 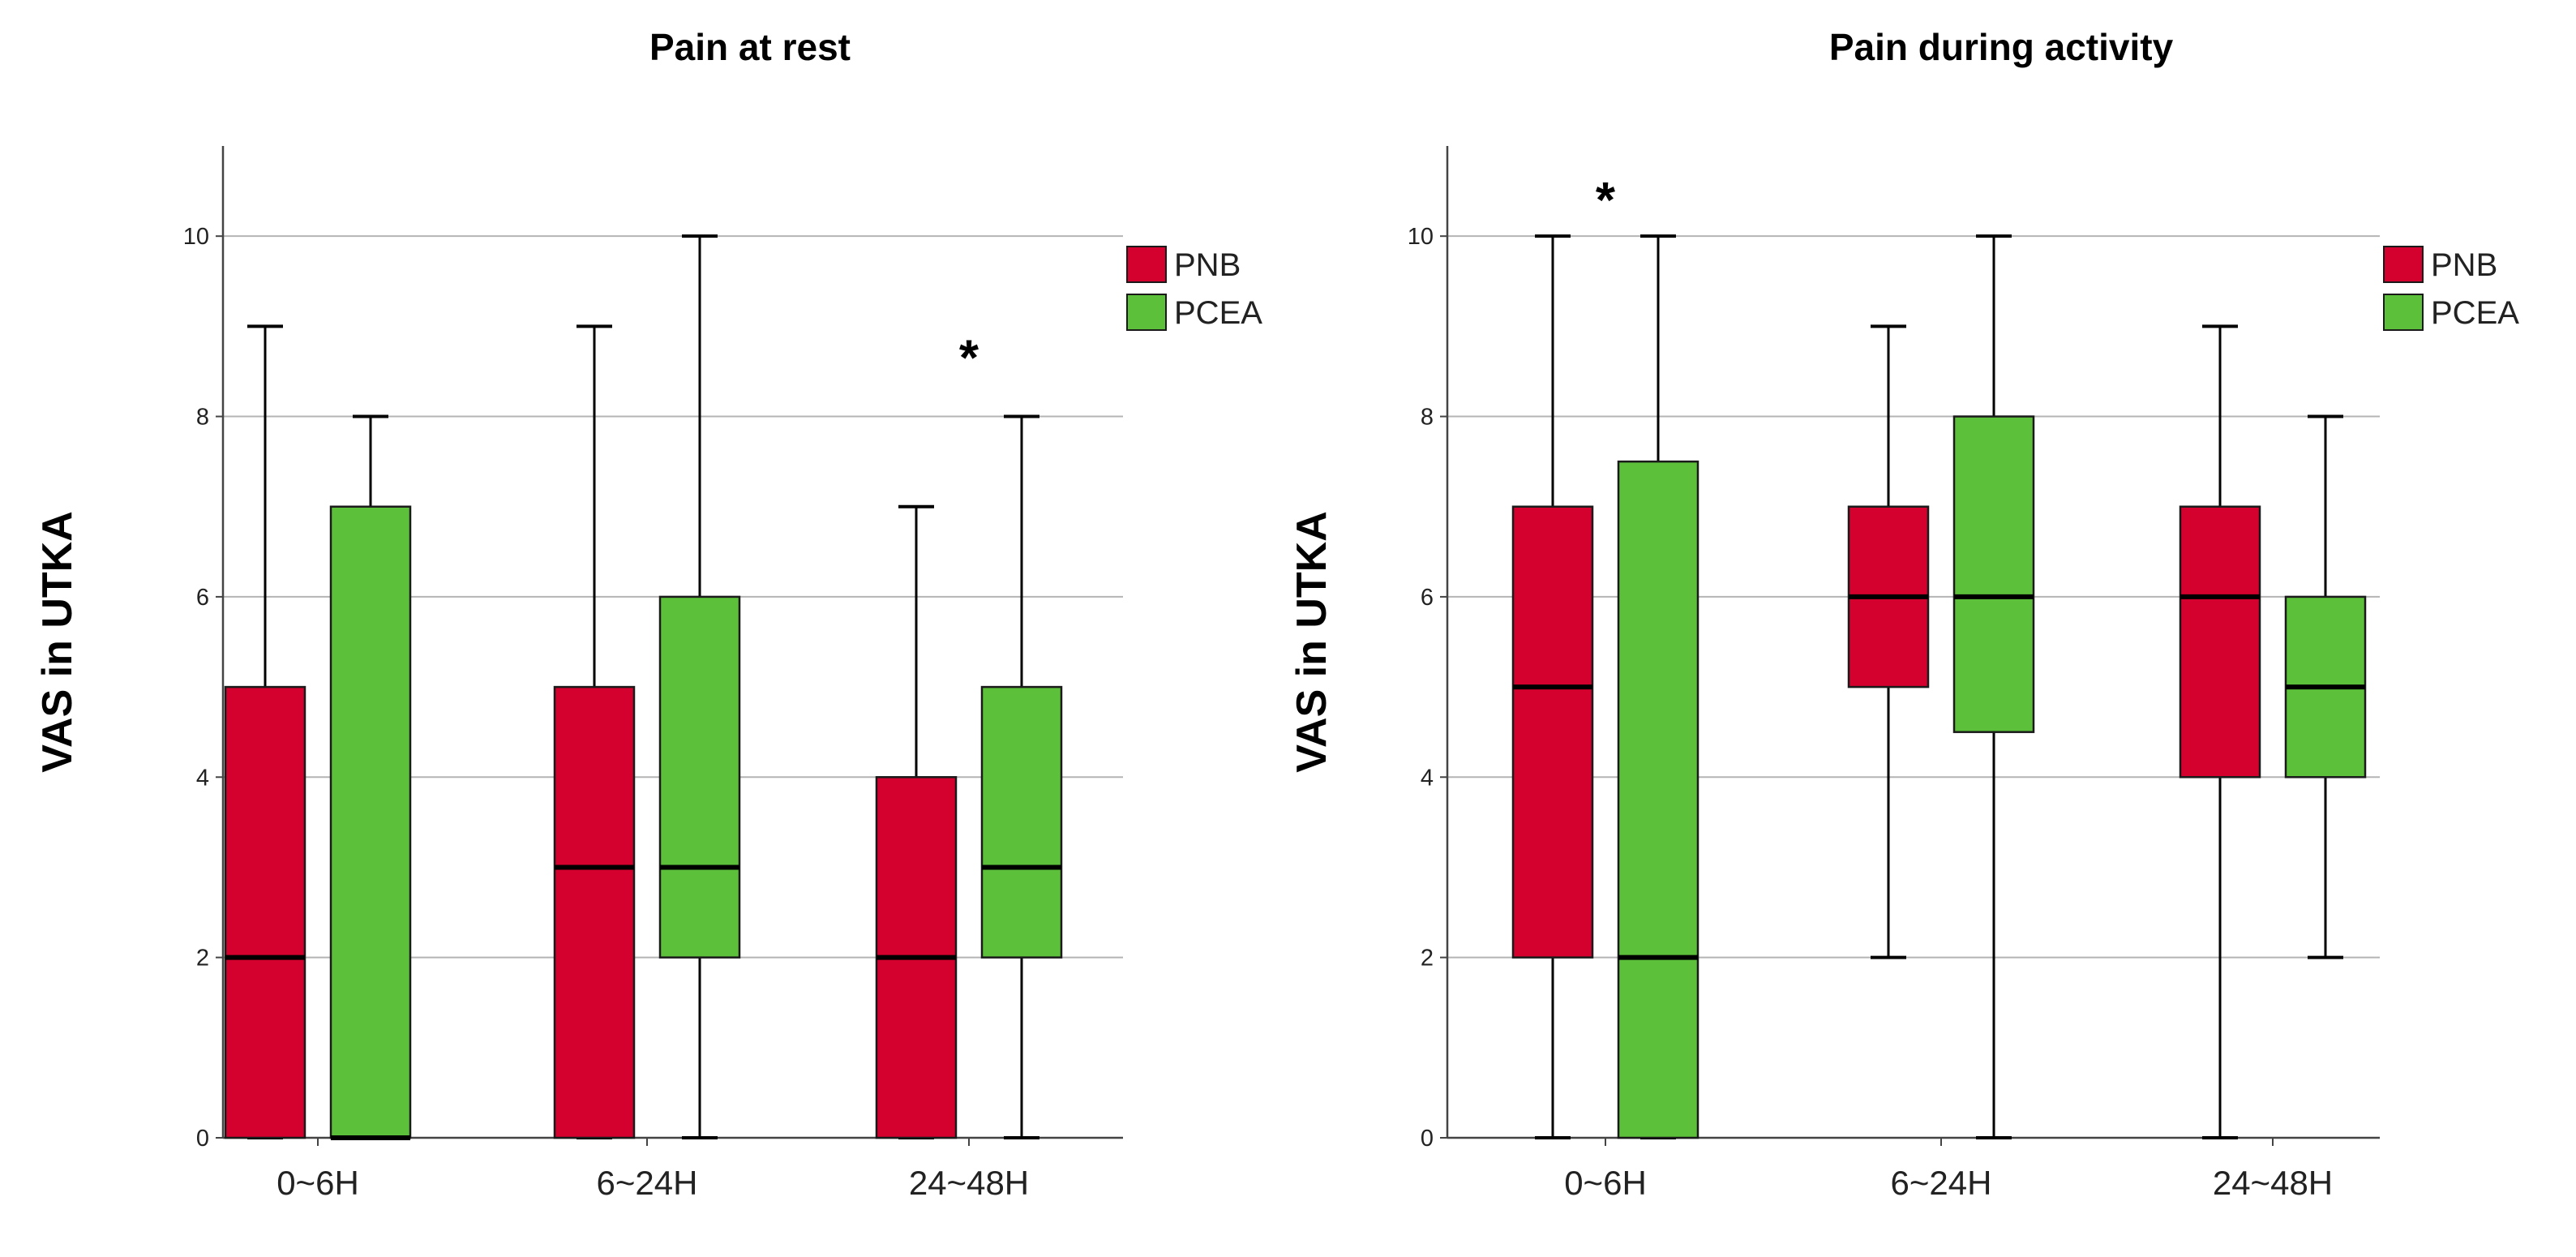 I want to click on chart-title: Pain during activity, so click(x=2001, y=47).